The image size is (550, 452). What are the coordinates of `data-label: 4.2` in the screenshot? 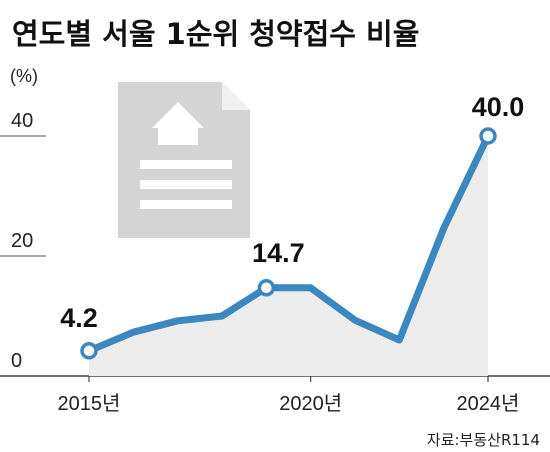 It's located at (79, 318).